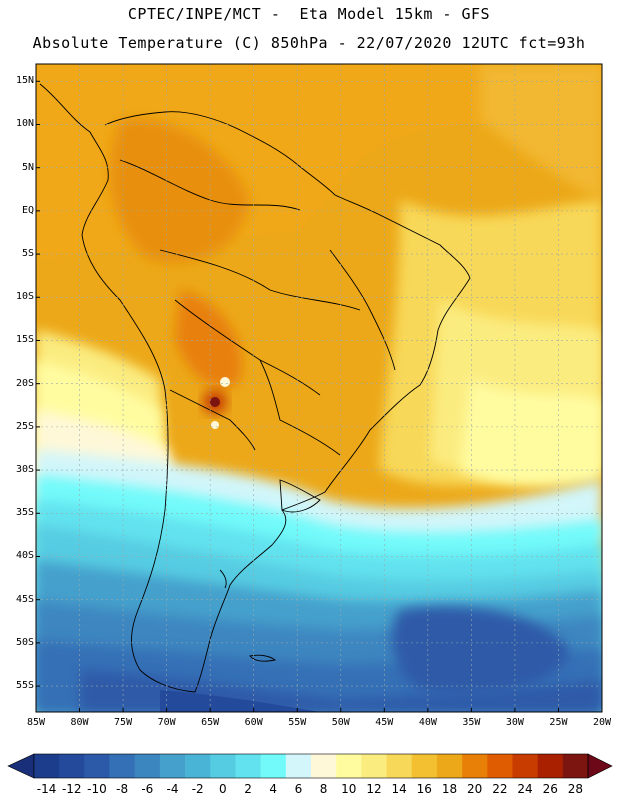 The height and width of the screenshot is (800, 618). I want to click on colorbar-label: 6, so click(298, 789).